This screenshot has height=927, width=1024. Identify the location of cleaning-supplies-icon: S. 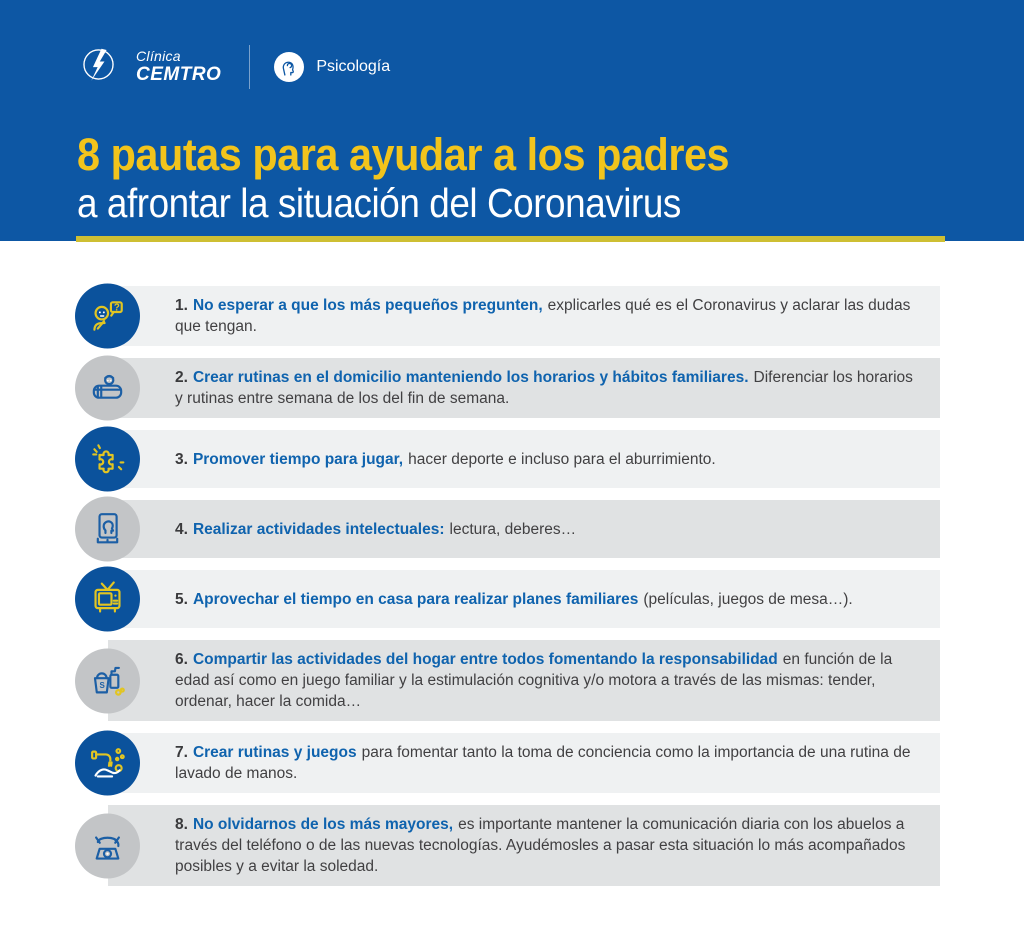
(107, 680).